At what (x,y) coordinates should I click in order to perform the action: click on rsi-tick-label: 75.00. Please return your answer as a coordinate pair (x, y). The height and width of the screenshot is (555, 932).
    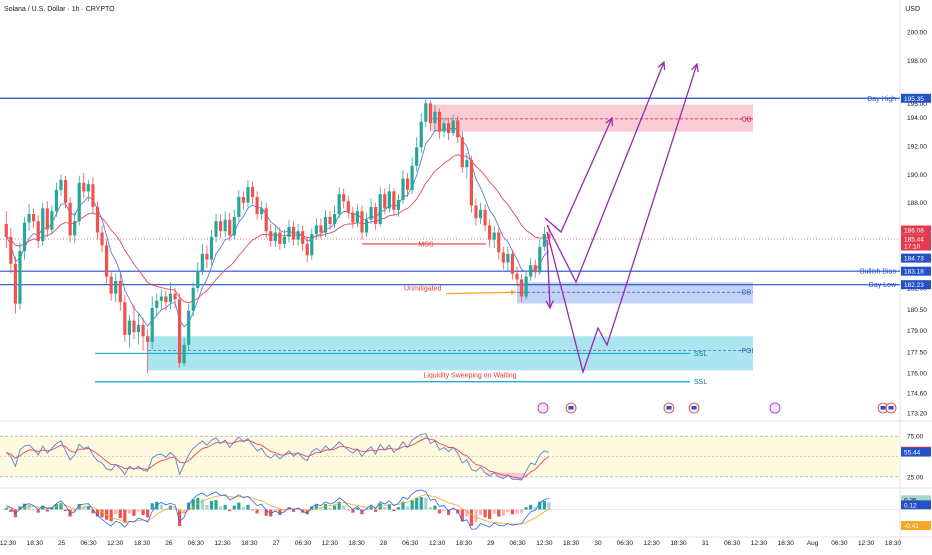
    Looking at the image, I should click on (915, 437).